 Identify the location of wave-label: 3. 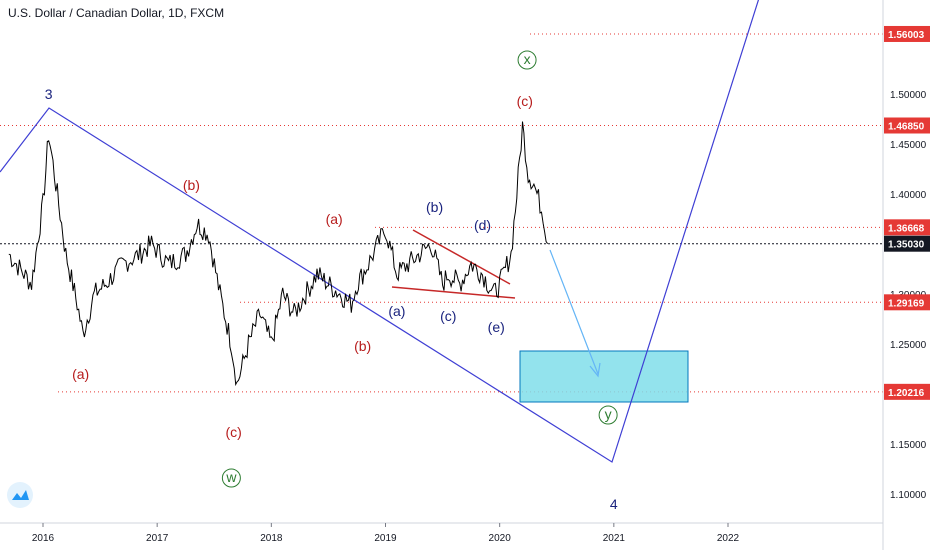
(49, 94).